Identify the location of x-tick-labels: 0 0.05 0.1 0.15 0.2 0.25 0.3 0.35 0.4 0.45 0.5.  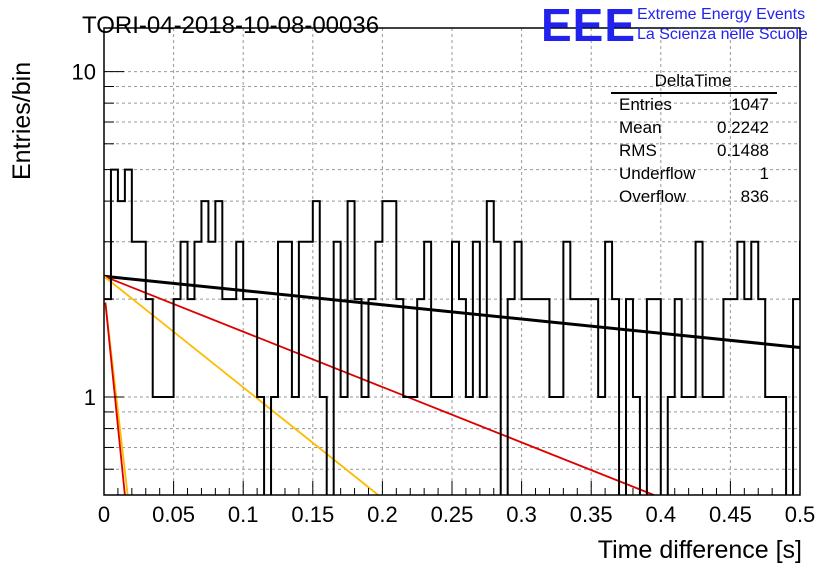
(456, 514).